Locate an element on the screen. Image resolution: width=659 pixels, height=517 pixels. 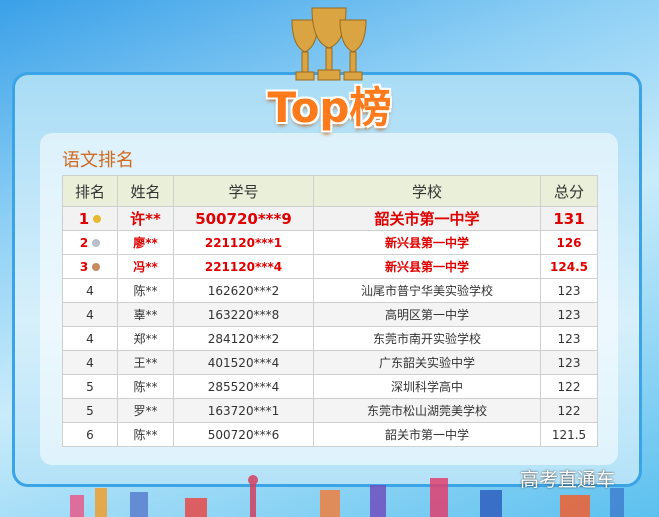
cell-text: 131 is located at coordinates (569, 218).